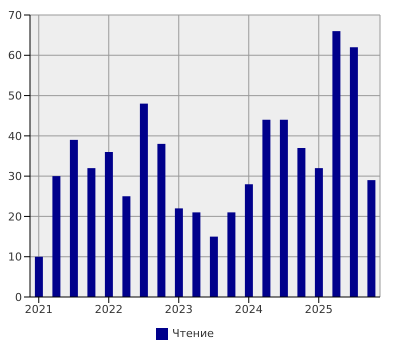 Image resolution: width=400 pixels, height=350 pixels. I want to click on y-tick-label: 30, so click(15, 177).